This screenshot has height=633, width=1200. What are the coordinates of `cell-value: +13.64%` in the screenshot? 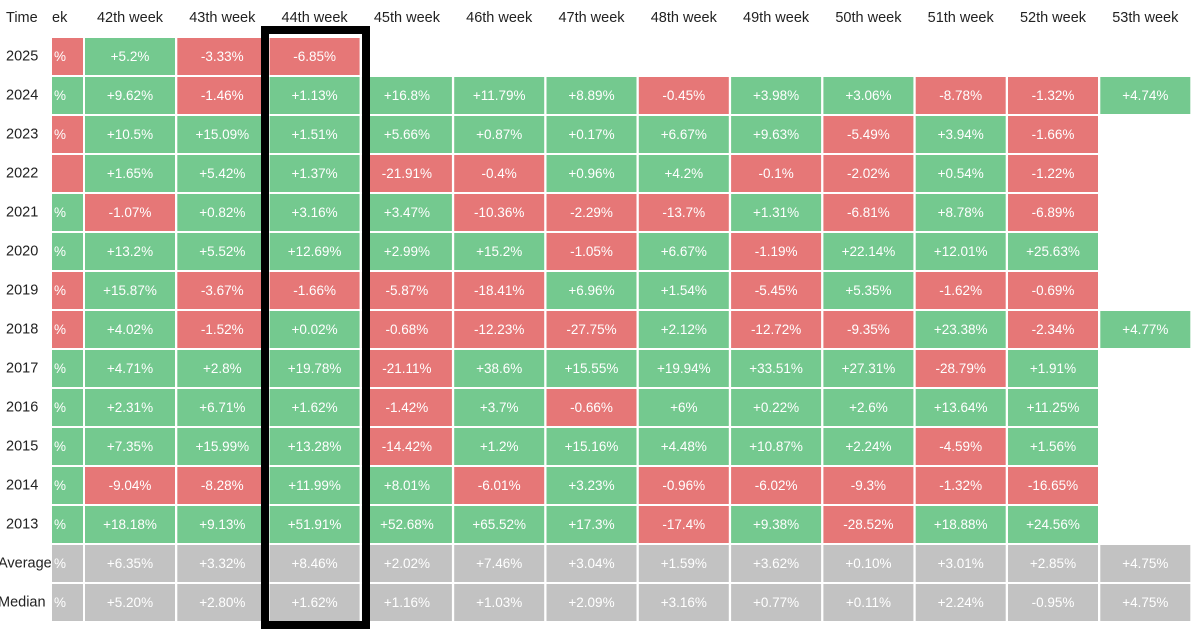 It's located at (961, 407).